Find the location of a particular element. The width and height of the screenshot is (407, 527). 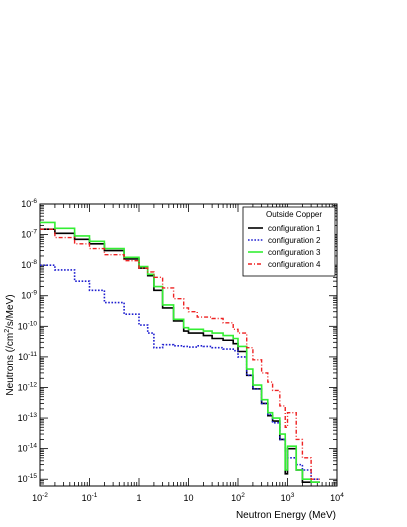

x-tick-label: 1 is located at coordinates (138, 498).